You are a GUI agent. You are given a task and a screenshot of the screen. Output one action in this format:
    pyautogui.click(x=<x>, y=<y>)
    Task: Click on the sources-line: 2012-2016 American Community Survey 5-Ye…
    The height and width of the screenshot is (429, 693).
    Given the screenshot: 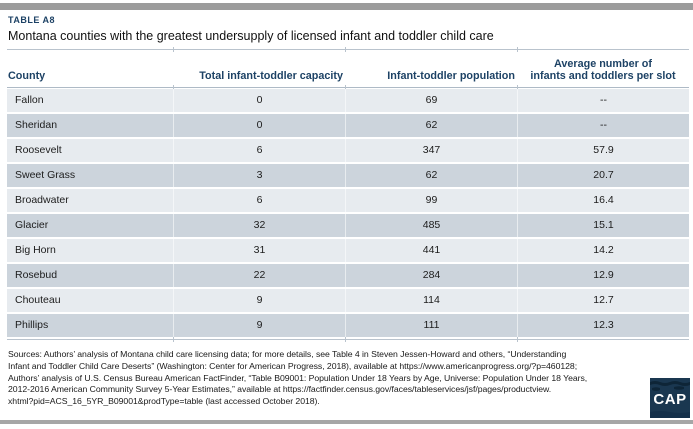 What is the action you would take?
    pyautogui.click(x=280, y=389)
    